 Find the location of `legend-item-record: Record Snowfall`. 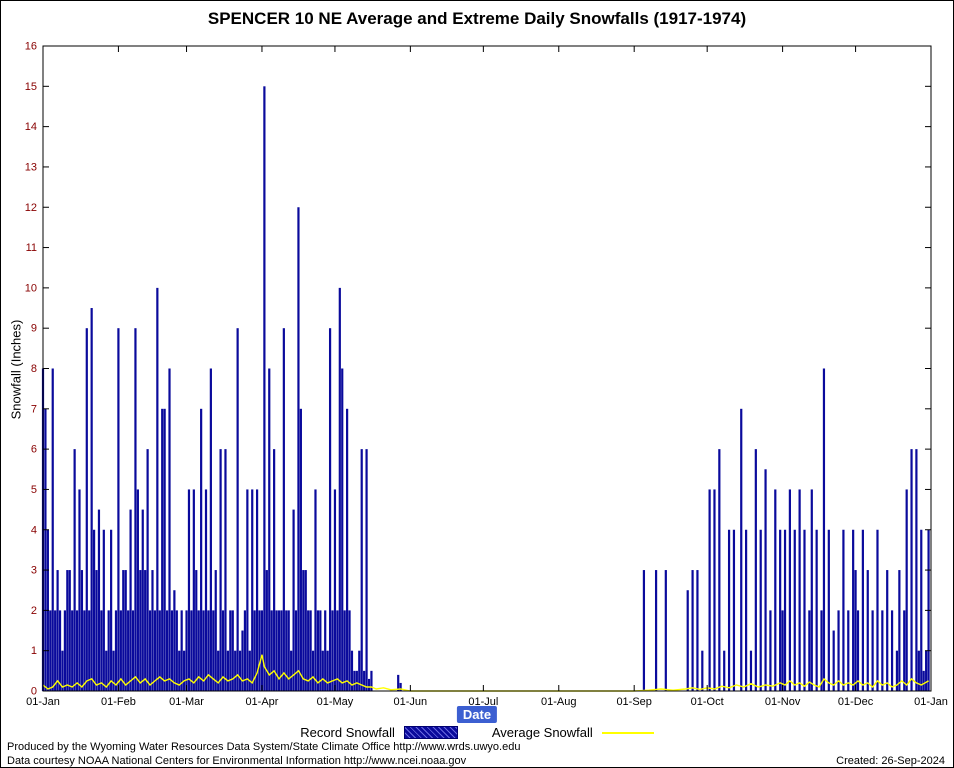

legend-item-record: Record Snowfall is located at coordinates (379, 732).